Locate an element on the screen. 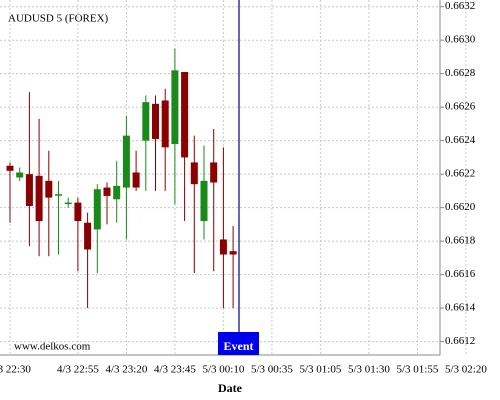 The image size is (500, 400). x-tick-label: 5/3 01:55 is located at coordinates (417, 370).